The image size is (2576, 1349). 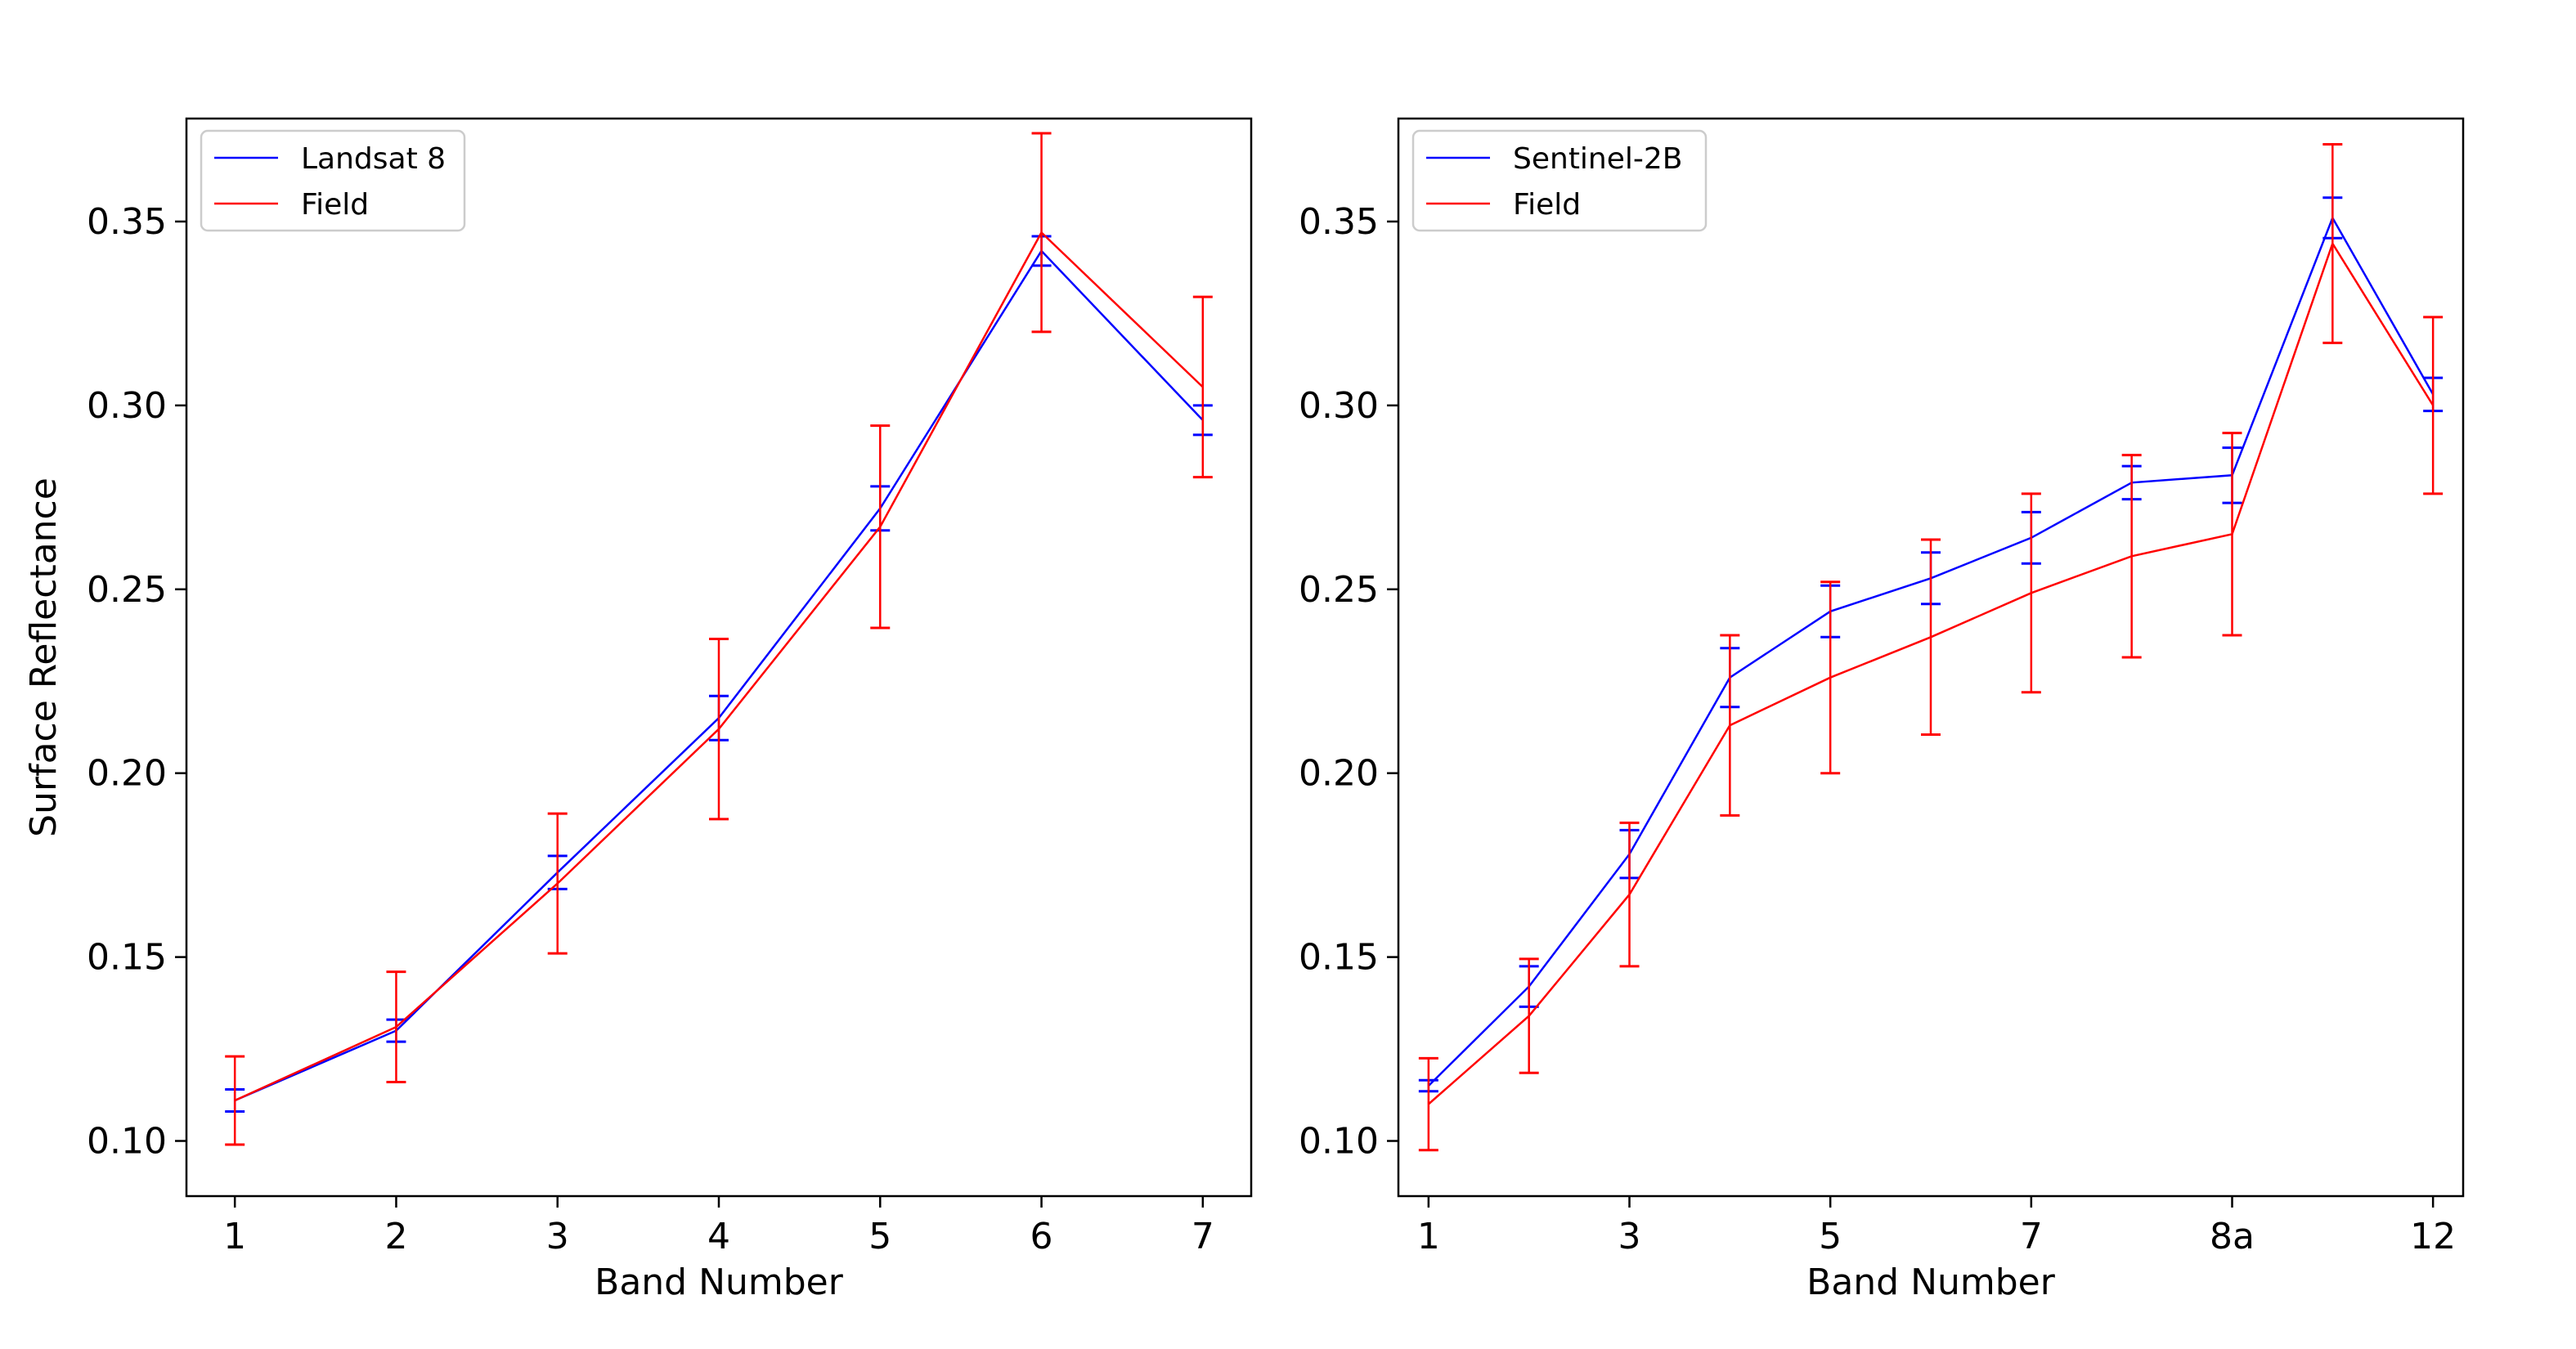 I want to click on sentinel-x-tick-label: 3, so click(x=1630, y=1237).